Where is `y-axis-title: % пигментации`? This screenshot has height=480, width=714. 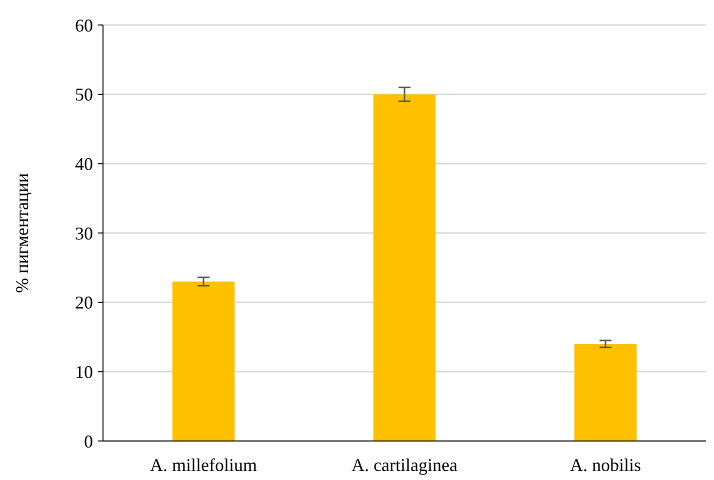
y-axis-title: % пигментации is located at coordinates (22, 232).